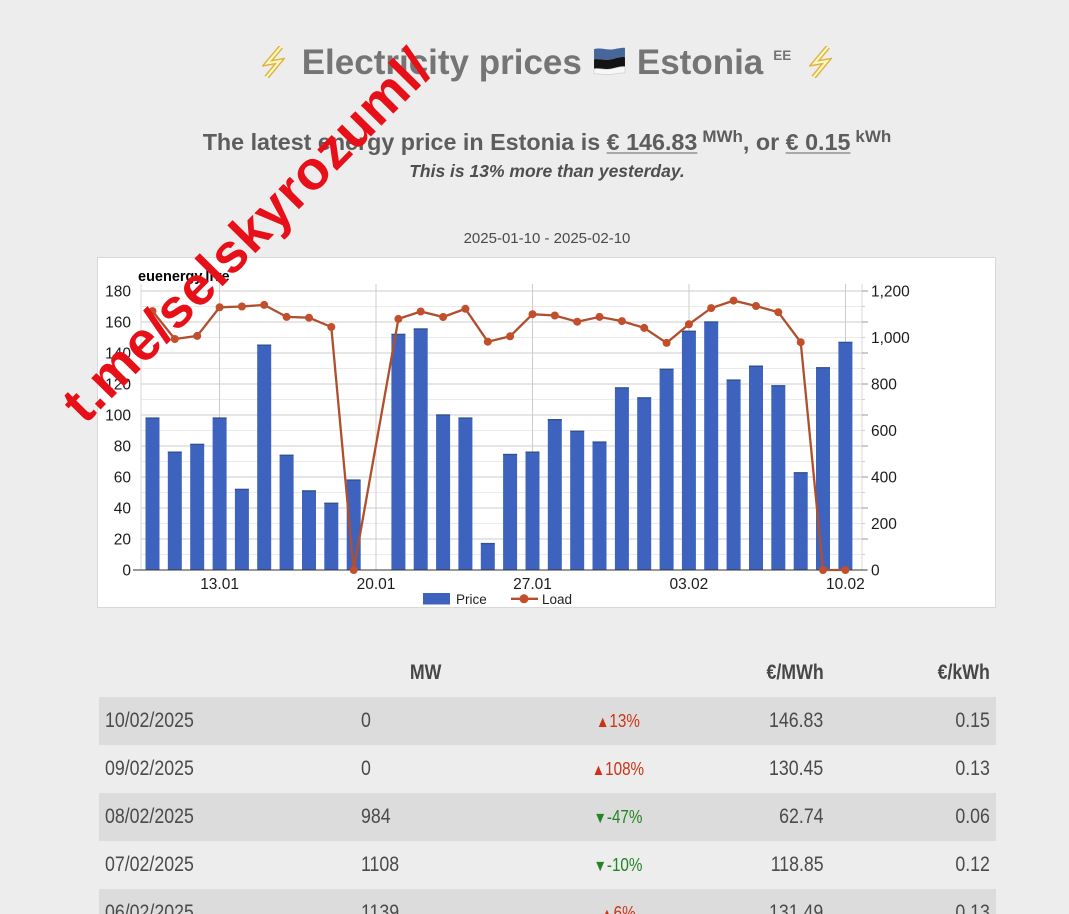  Describe the element at coordinates (118, 354) in the screenshot. I see `svg-text: 140` at that location.